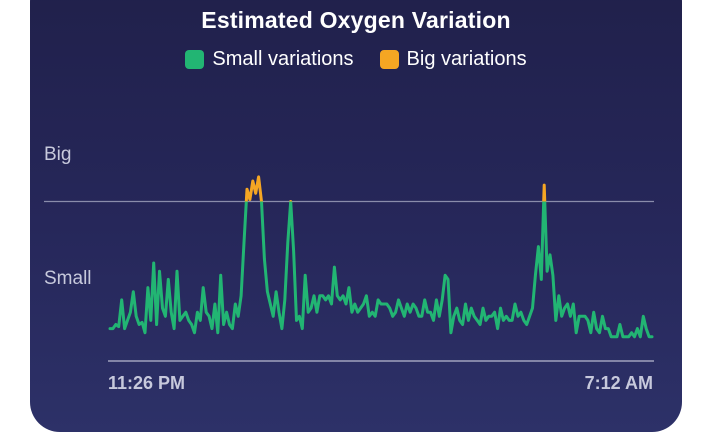 The image size is (712, 432). Describe the element at coordinates (466, 59) in the screenshot. I see `legend-label-big: Big variations` at that location.